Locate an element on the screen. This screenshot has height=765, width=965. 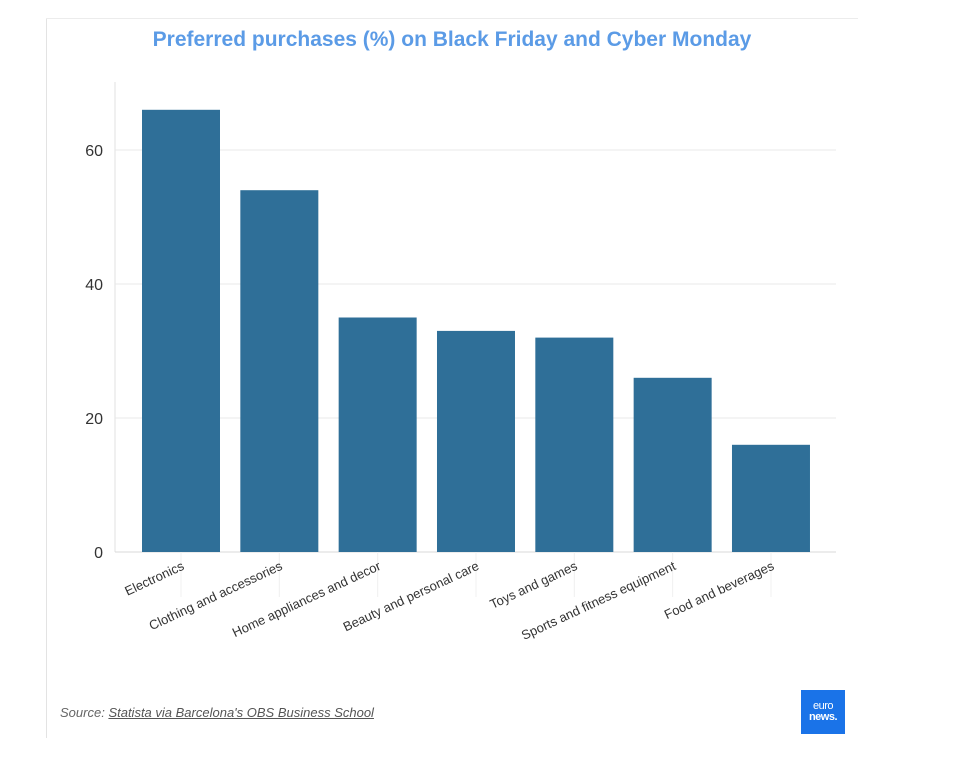
y-tick-label: 0 is located at coordinates (98, 553).